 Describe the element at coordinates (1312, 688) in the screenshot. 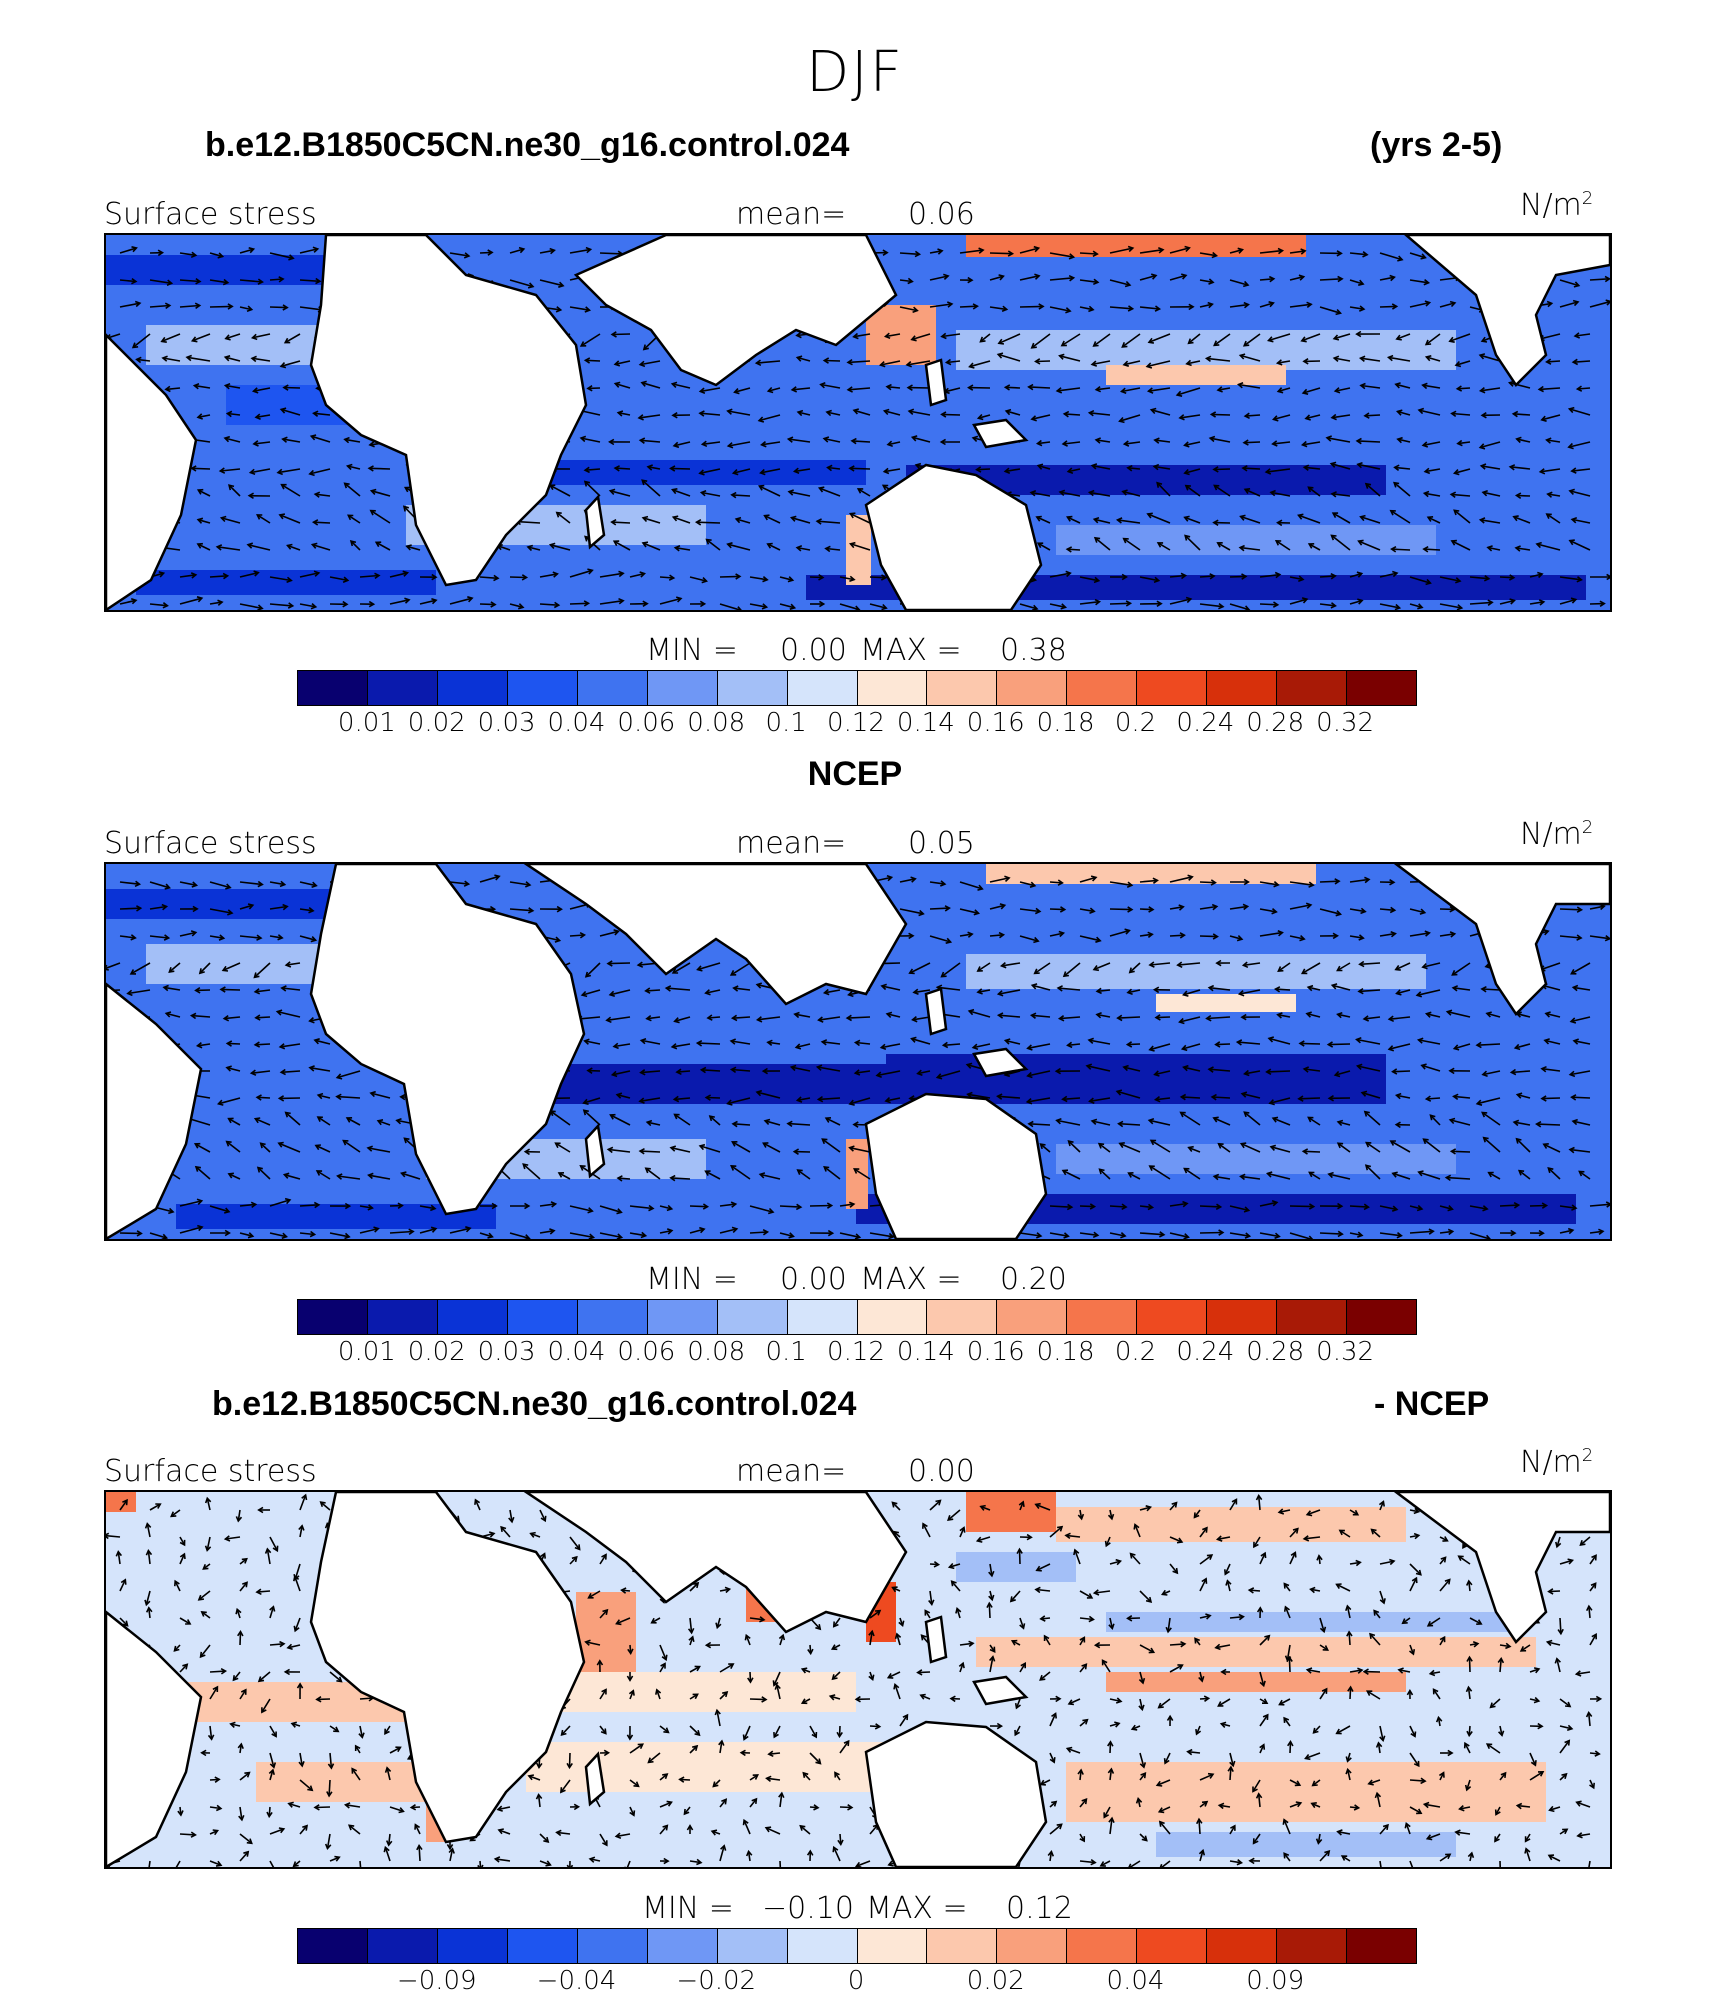

I see `colorbar-swatch` at that location.